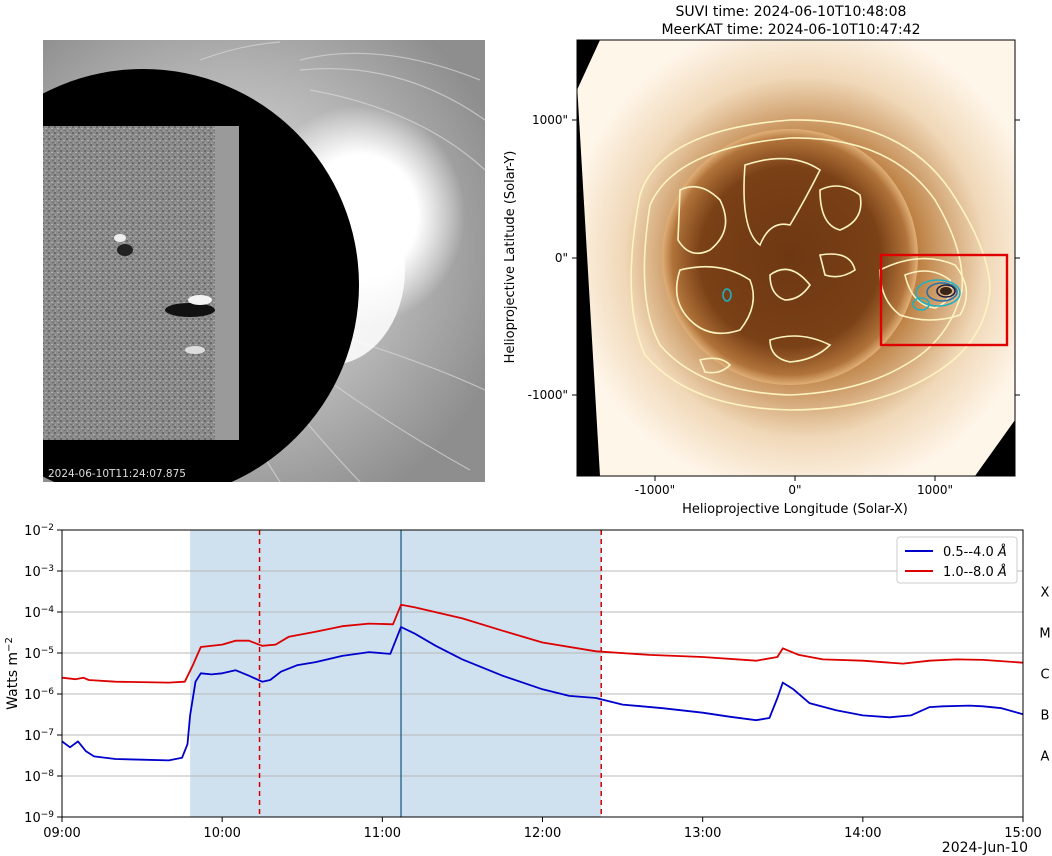 Image resolution: width=1052 pixels, height=856 pixels. I want to click on x-tick-label: 10:00, so click(221, 833).